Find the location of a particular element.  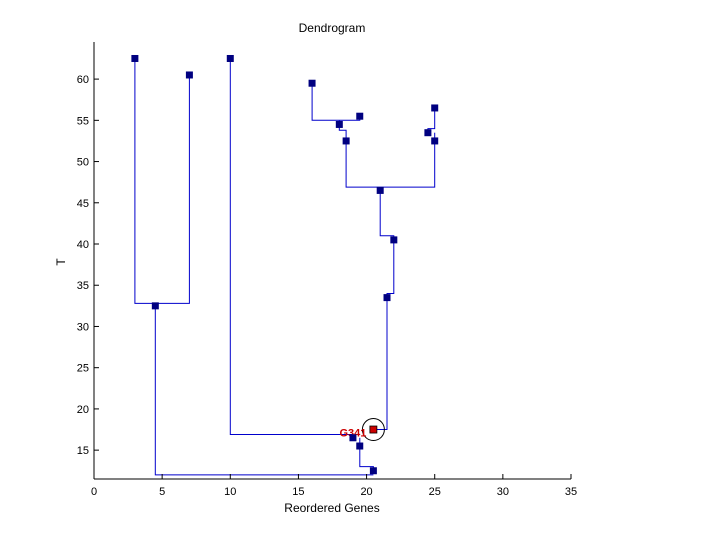

y-tick-label: 50 is located at coordinates (83, 163).